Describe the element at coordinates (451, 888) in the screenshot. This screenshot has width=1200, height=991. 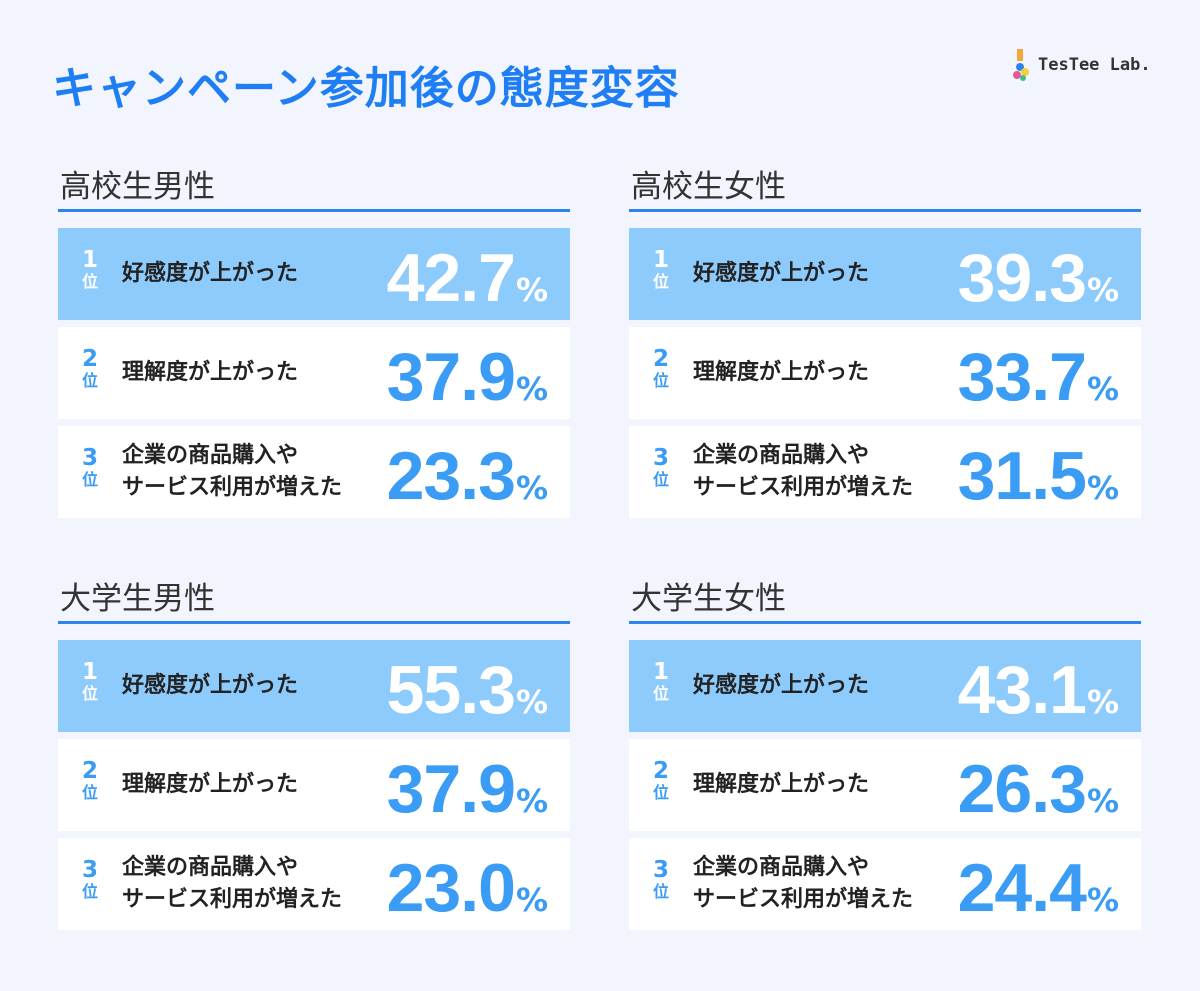
I see `percentage-value: 23.0` at that location.